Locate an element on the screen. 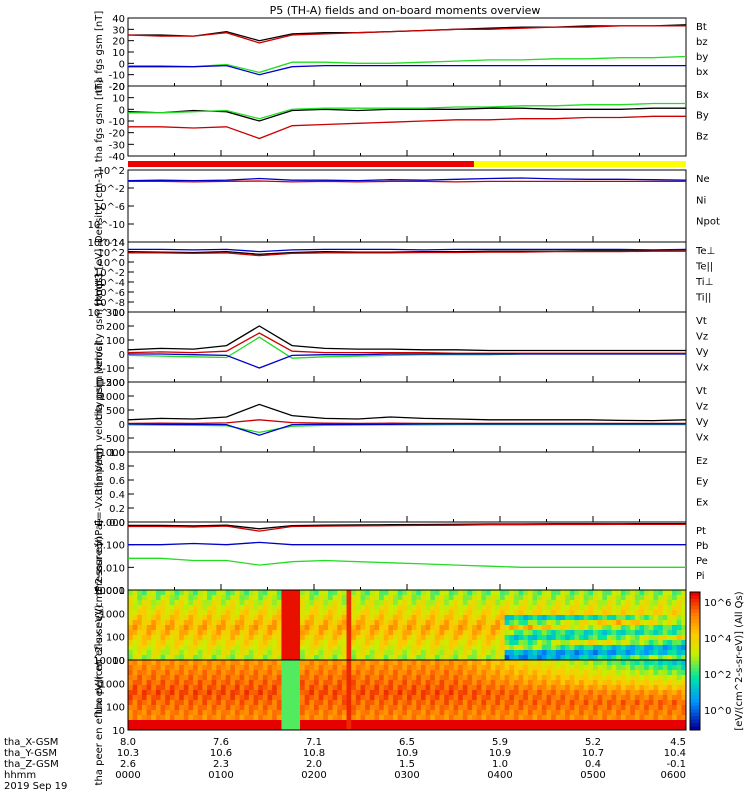 This screenshot has width=750, height=800. legend-entry: Ey is located at coordinates (702, 482).